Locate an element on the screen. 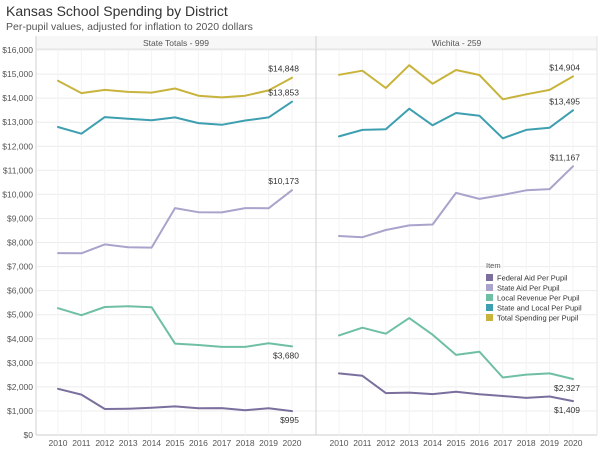 Image resolution: width=600 pixels, height=452 pixels. data-label: $14,848 is located at coordinates (283, 69).